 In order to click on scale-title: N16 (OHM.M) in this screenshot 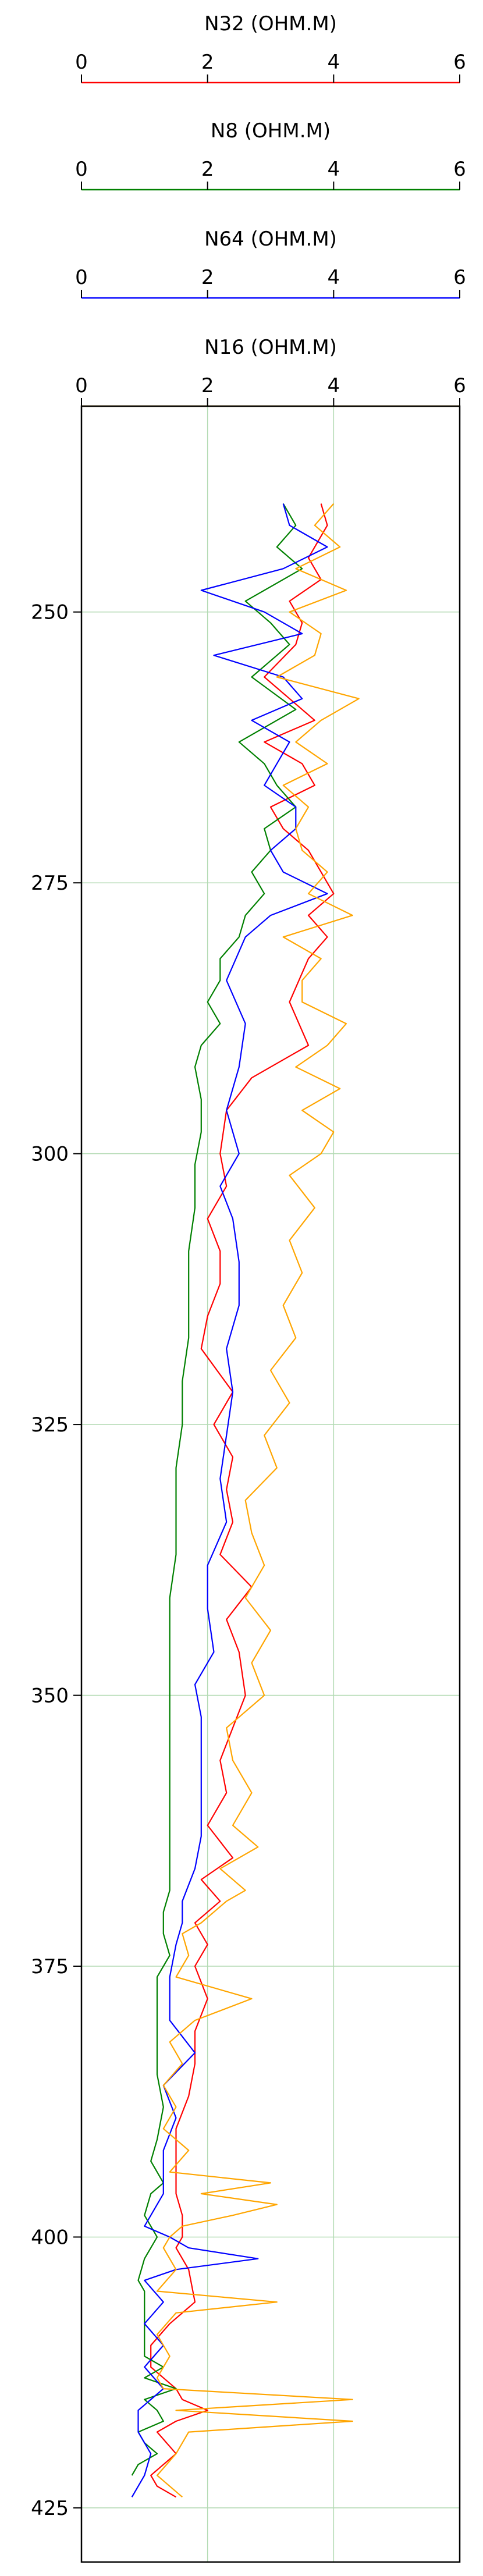, I will do `click(270, 347)`.